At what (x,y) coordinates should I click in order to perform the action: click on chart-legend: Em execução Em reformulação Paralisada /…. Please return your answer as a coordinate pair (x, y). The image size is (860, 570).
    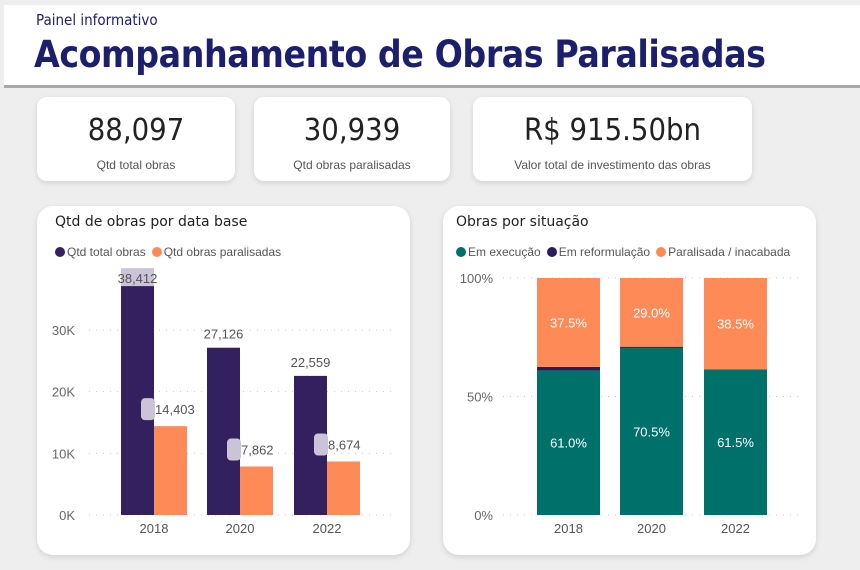
    Looking at the image, I should click on (623, 252).